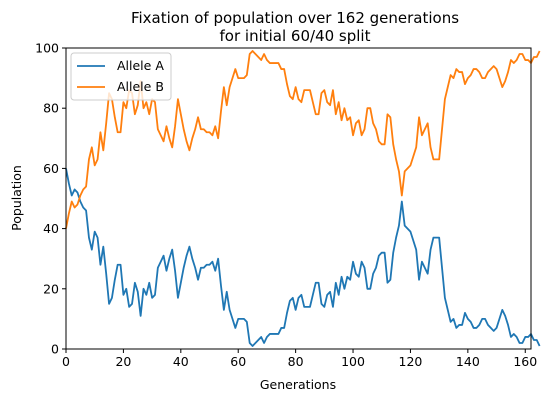 The width and height of the screenshot is (548, 403). I want to click on x-tick-label: 100, so click(353, 361).